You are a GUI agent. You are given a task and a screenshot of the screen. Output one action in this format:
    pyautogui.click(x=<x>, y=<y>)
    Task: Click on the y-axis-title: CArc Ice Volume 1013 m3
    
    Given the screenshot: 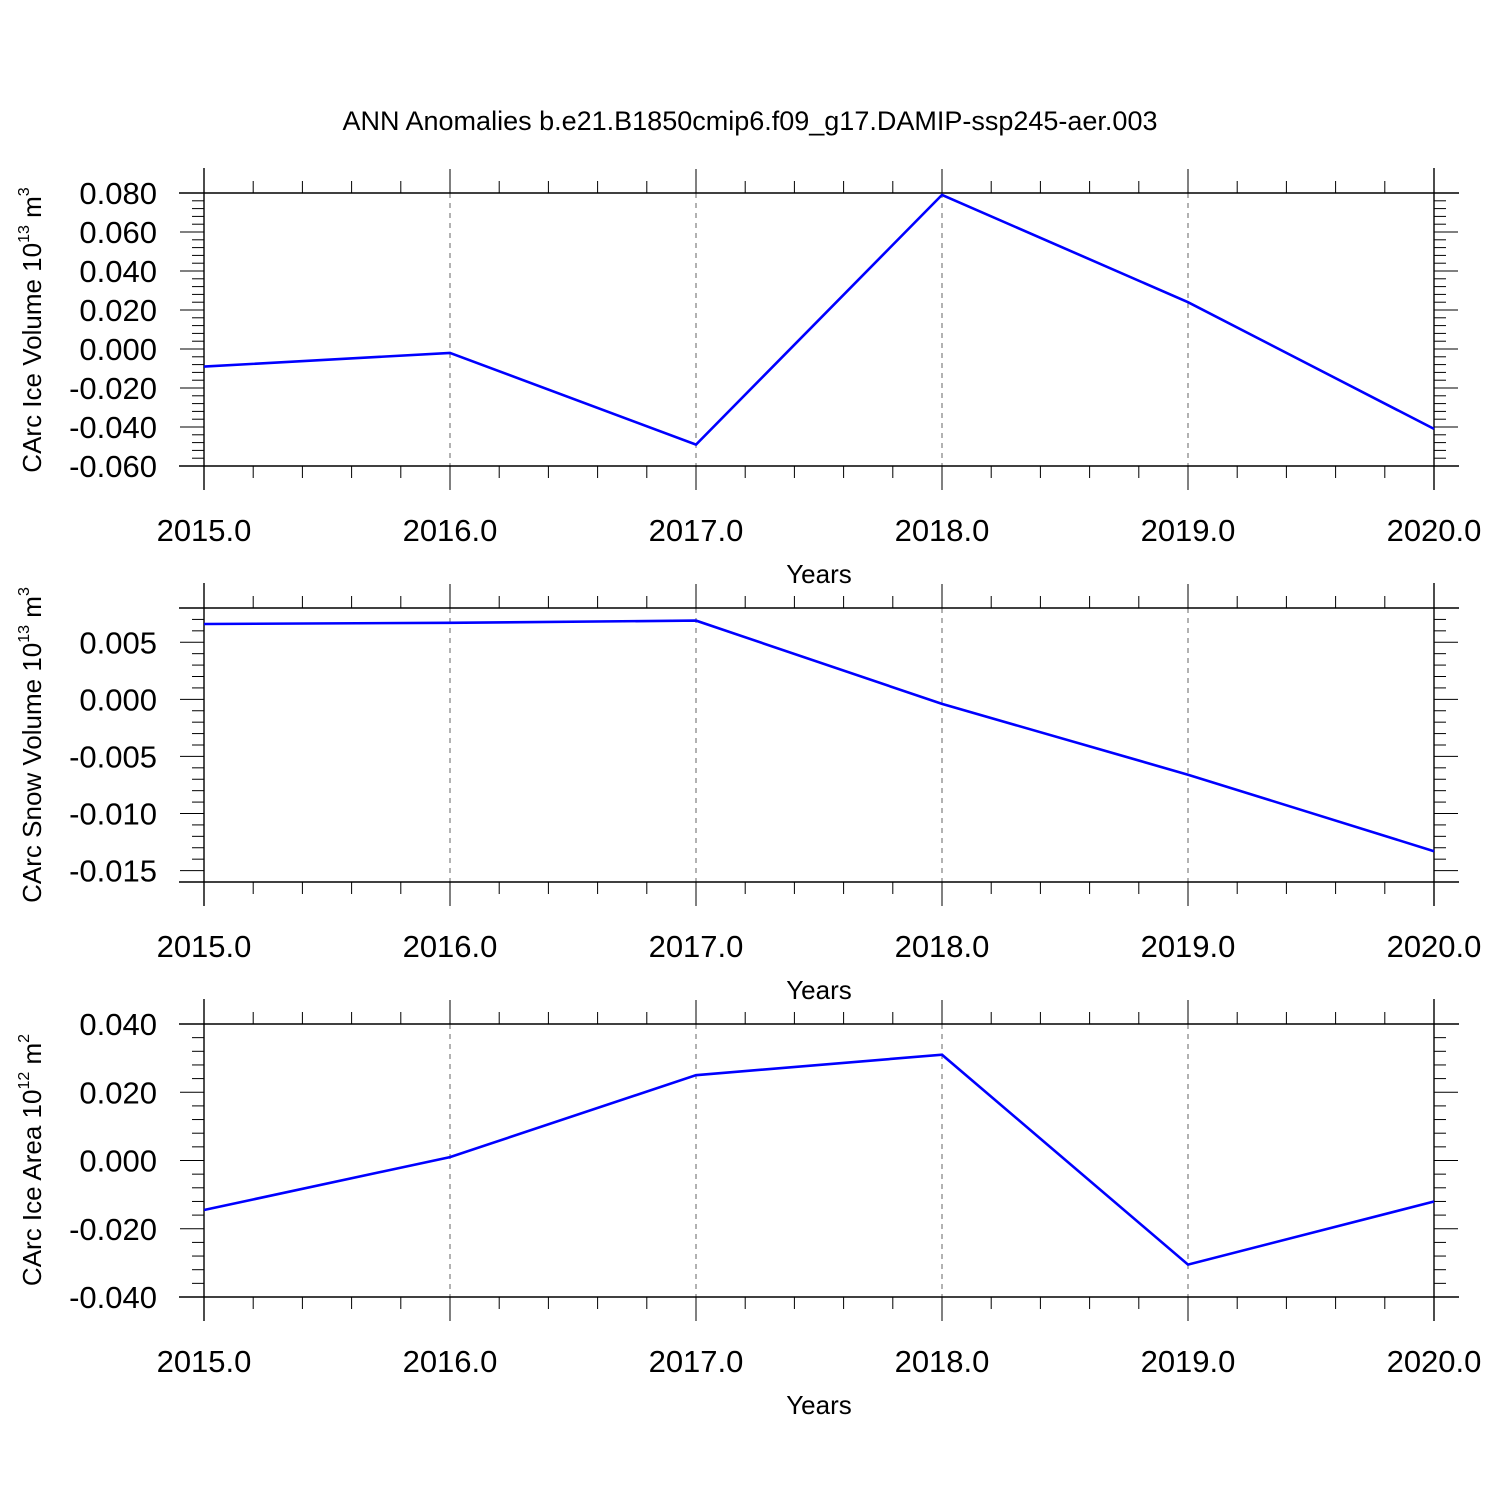 What is the action you would take?
    pyautogui.click(x=31, y=329)
    